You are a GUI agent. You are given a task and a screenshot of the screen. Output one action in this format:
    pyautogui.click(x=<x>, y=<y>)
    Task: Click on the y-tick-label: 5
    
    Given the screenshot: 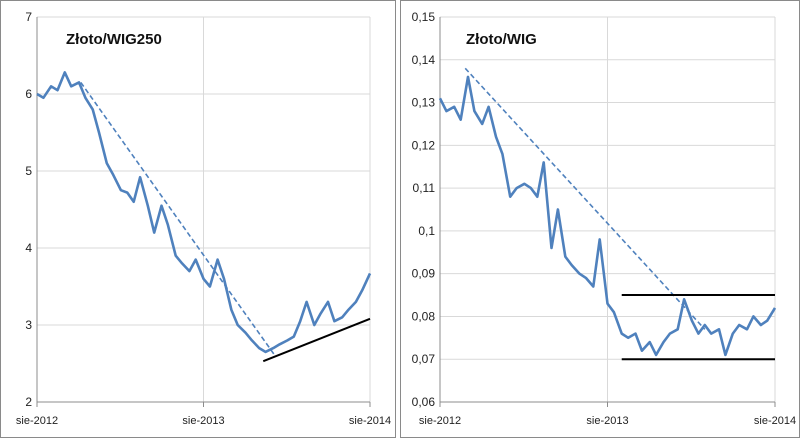 What is the action you would take?
    pyautogui.click(x=28, y=171)
    